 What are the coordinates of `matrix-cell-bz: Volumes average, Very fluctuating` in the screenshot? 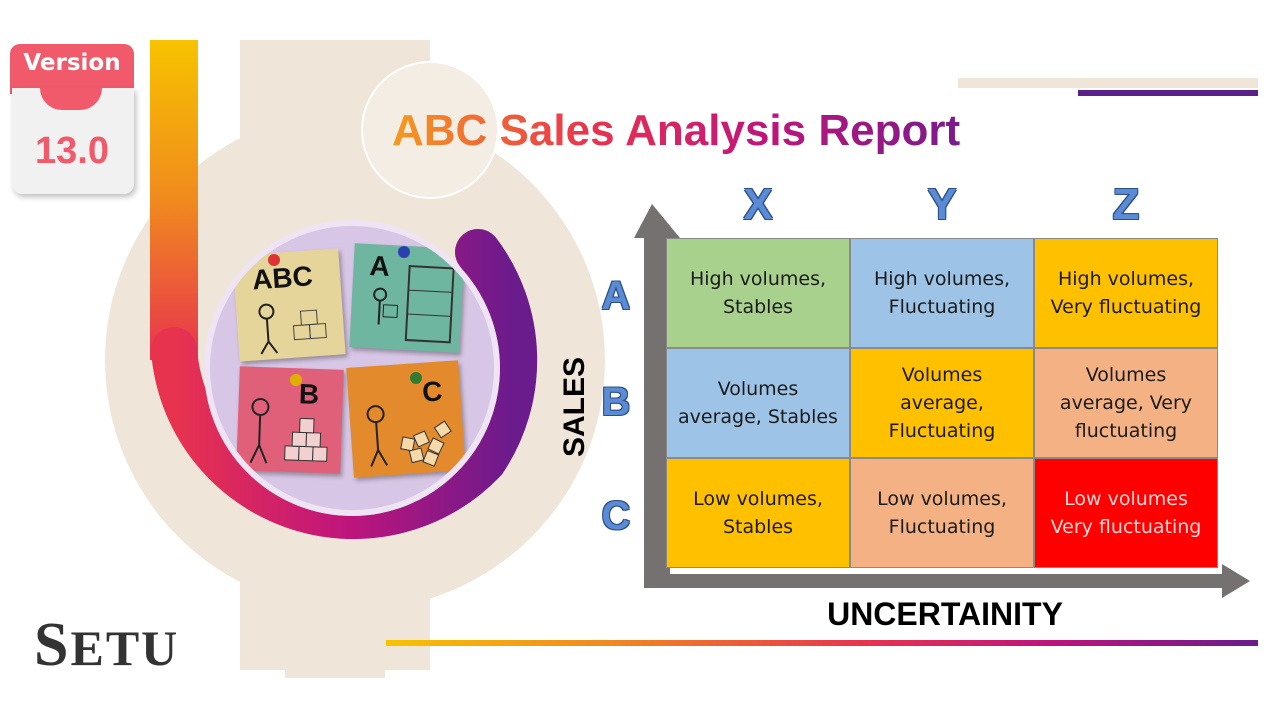 It's located at (1126, 403).